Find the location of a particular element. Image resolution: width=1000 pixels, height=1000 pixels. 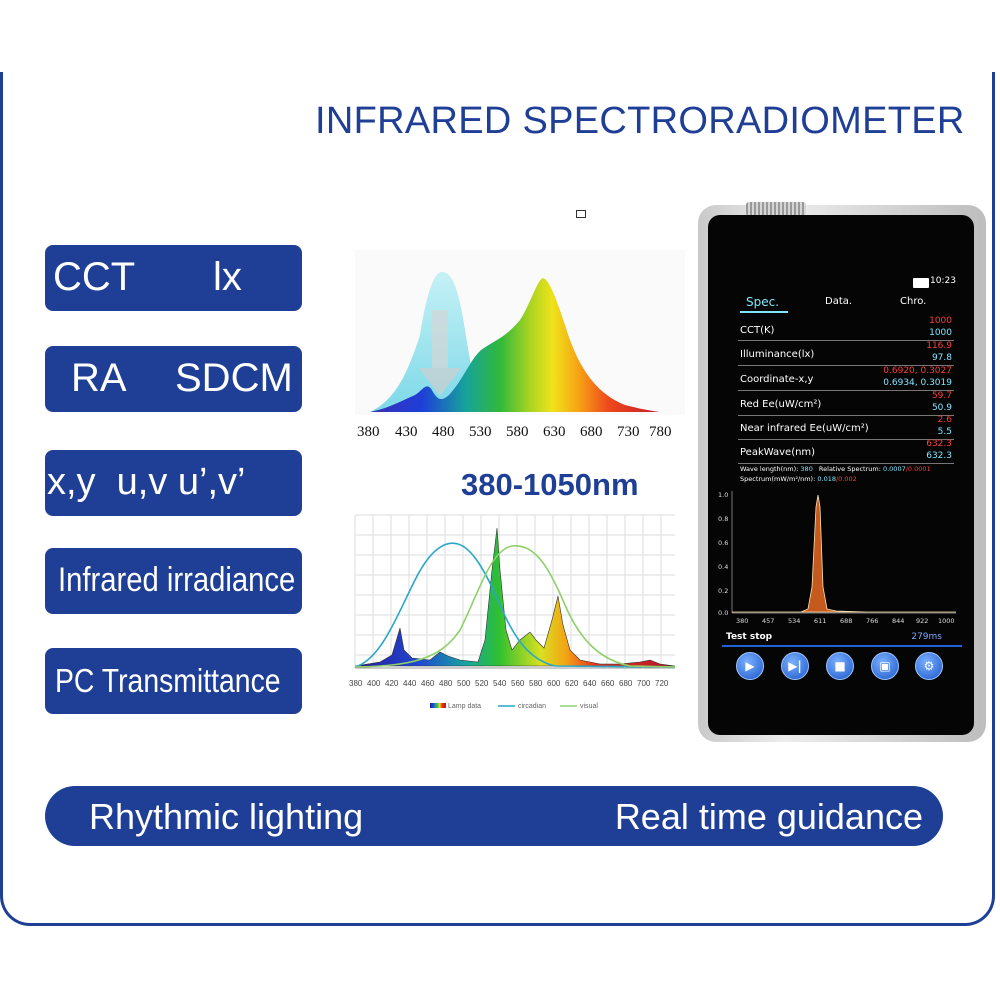

play-icon: ▶ is located at coordinates (750, 666).